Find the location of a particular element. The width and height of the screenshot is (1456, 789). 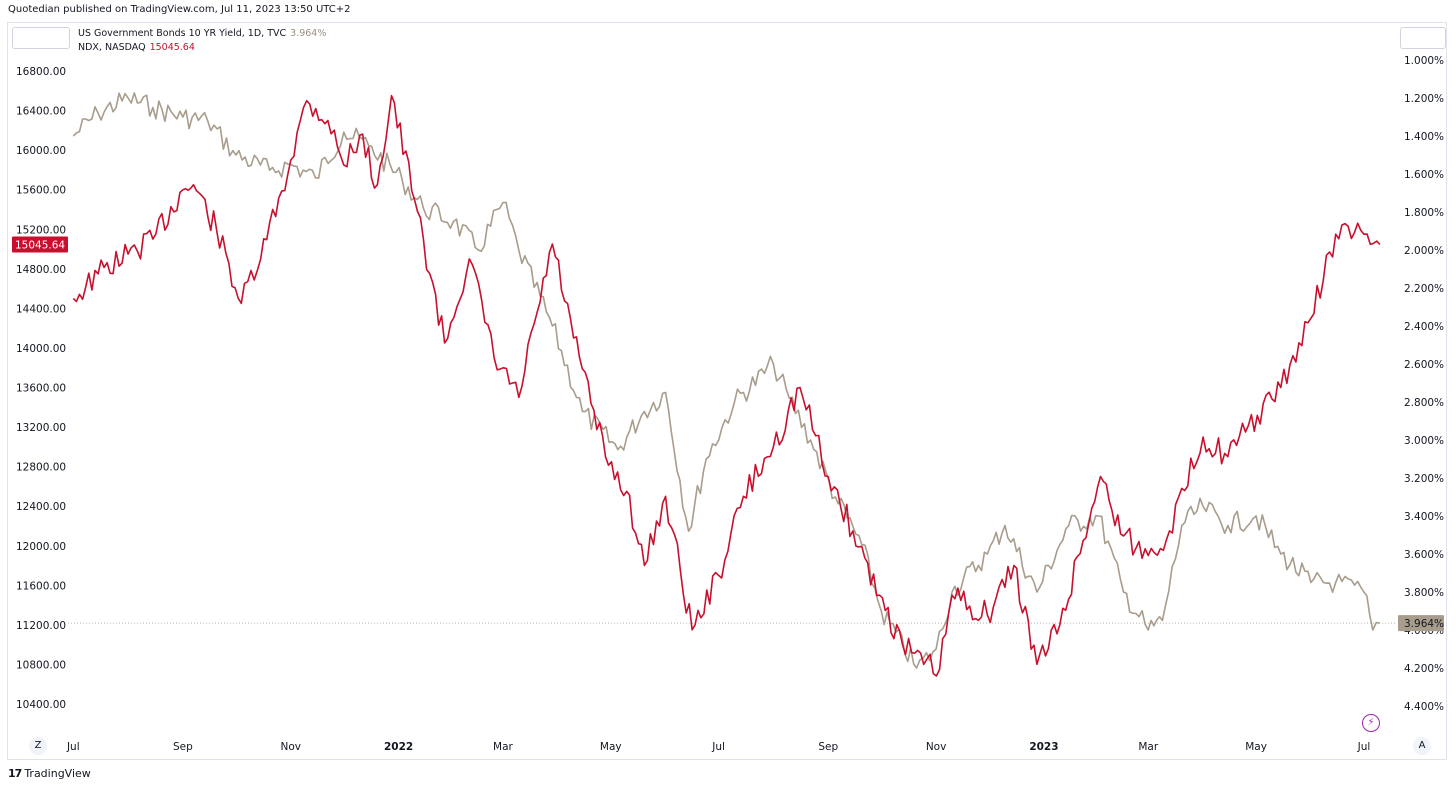

right-axis-tick-label: 4.200% is located at coordinates (1424, 669).